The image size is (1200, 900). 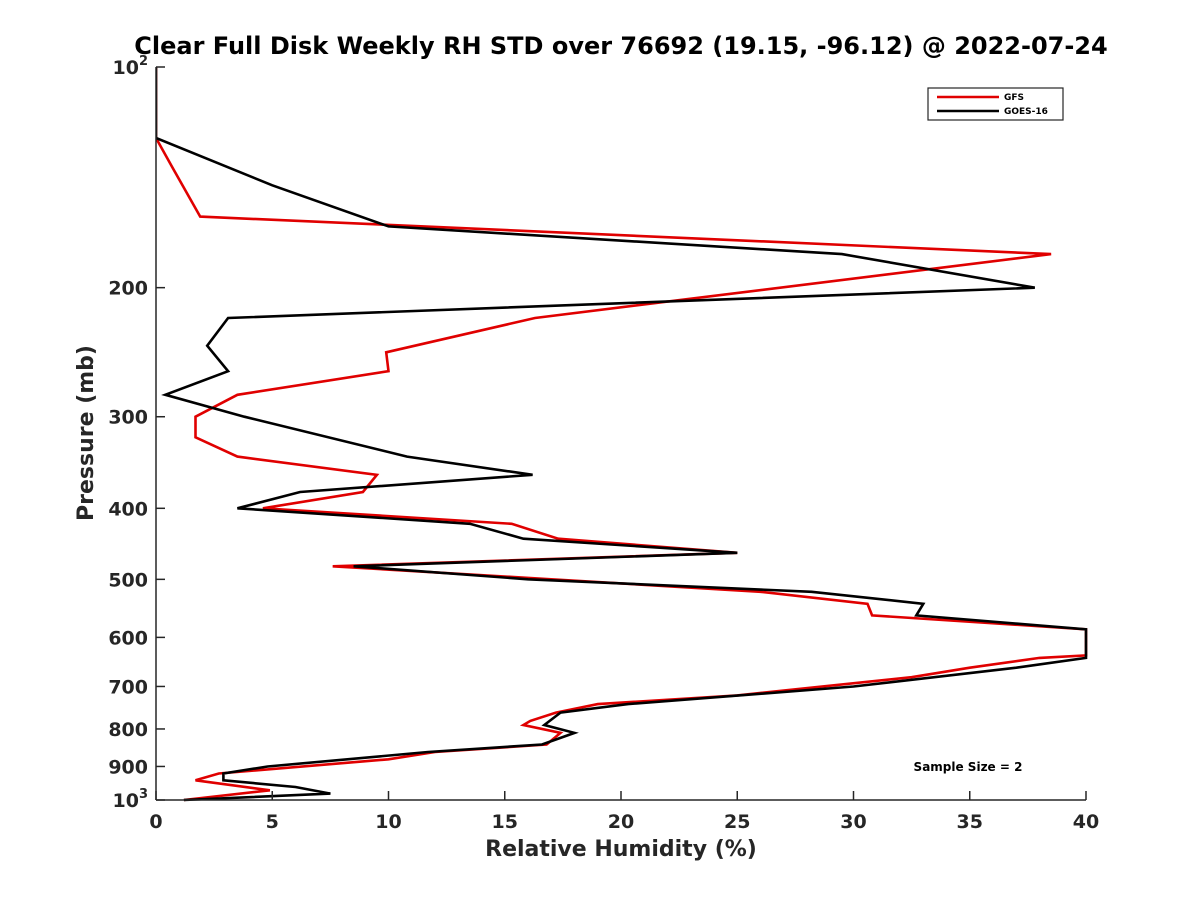 I want to click on y-tick-label: 10³, so click(x=131, y=799).